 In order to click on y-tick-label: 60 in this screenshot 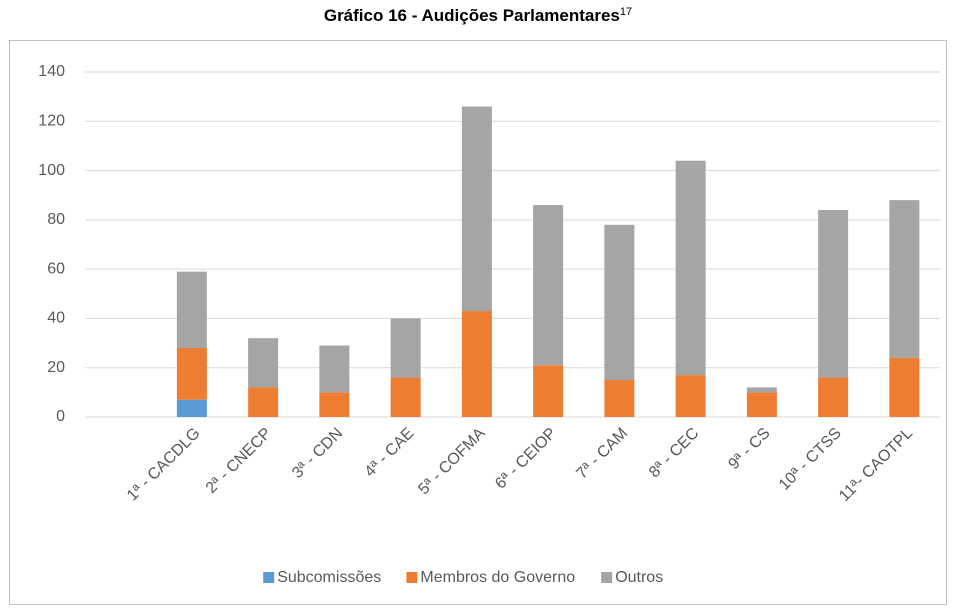, I will do `click(56, 268)`.